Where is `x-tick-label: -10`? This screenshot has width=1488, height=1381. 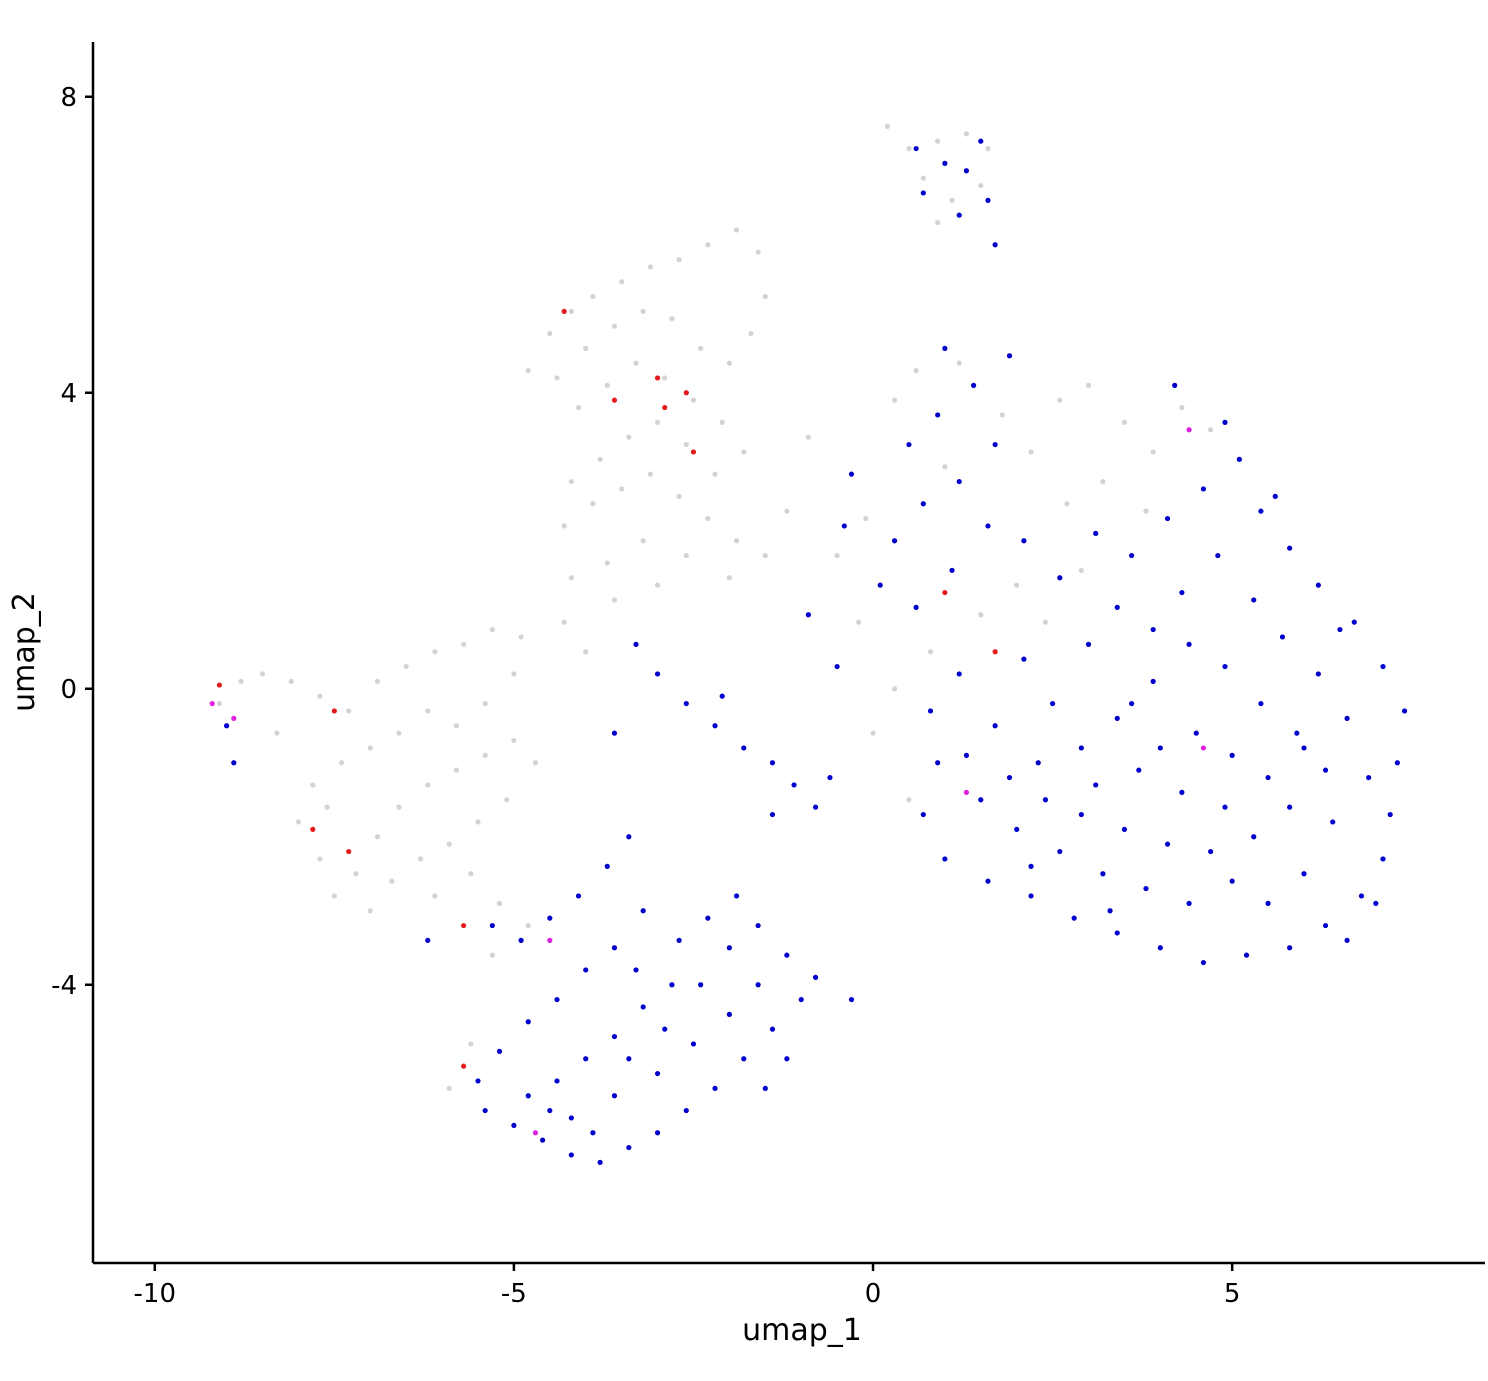
x-tick-label: -10 is located at coordinates (155, 1294).